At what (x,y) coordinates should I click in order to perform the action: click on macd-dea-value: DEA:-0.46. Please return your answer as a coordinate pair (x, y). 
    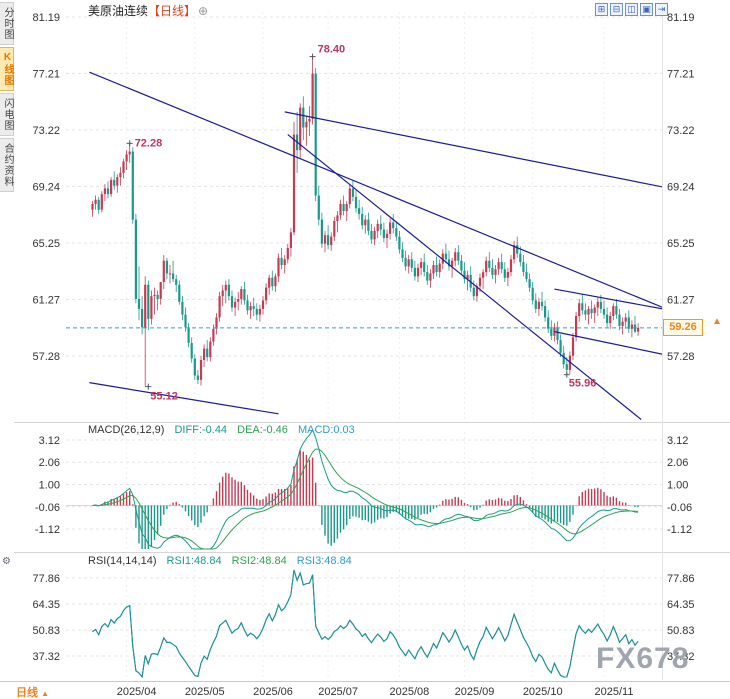
    Looking at the image, I should click on (262, 430).